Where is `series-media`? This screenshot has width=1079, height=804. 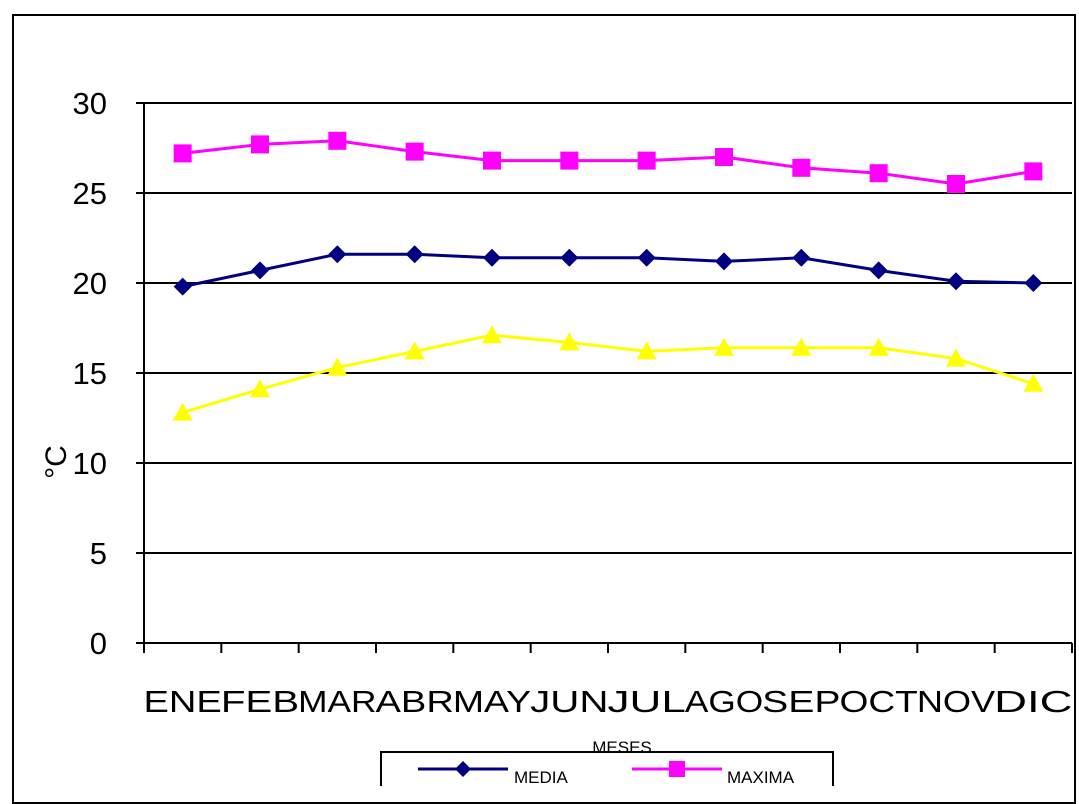
series-media is located at coordinates (608, 270).